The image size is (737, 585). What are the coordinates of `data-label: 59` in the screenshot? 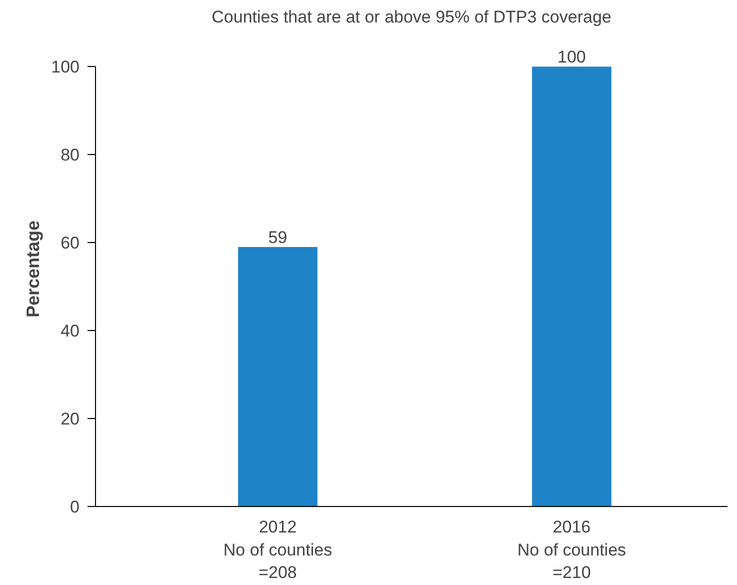 It's located at (278, 238).